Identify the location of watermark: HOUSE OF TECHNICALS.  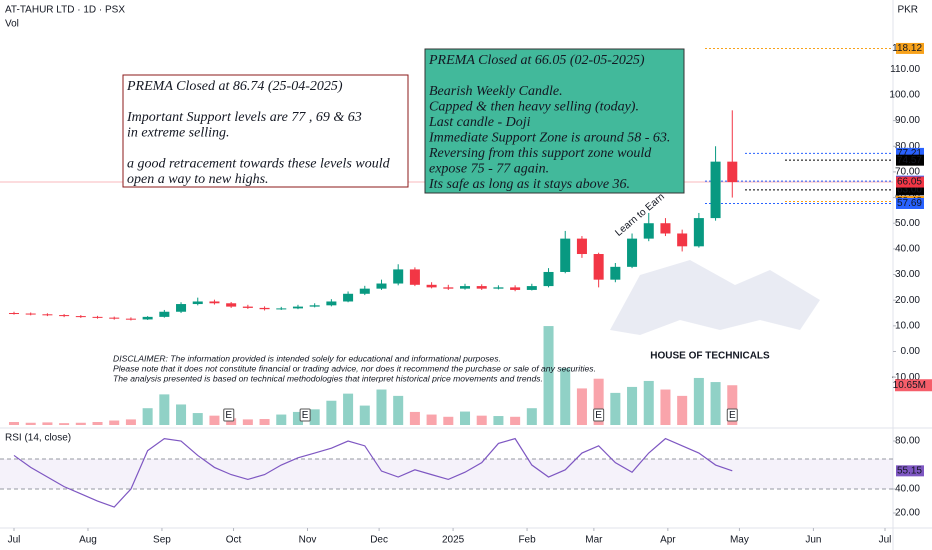
(710, 356).